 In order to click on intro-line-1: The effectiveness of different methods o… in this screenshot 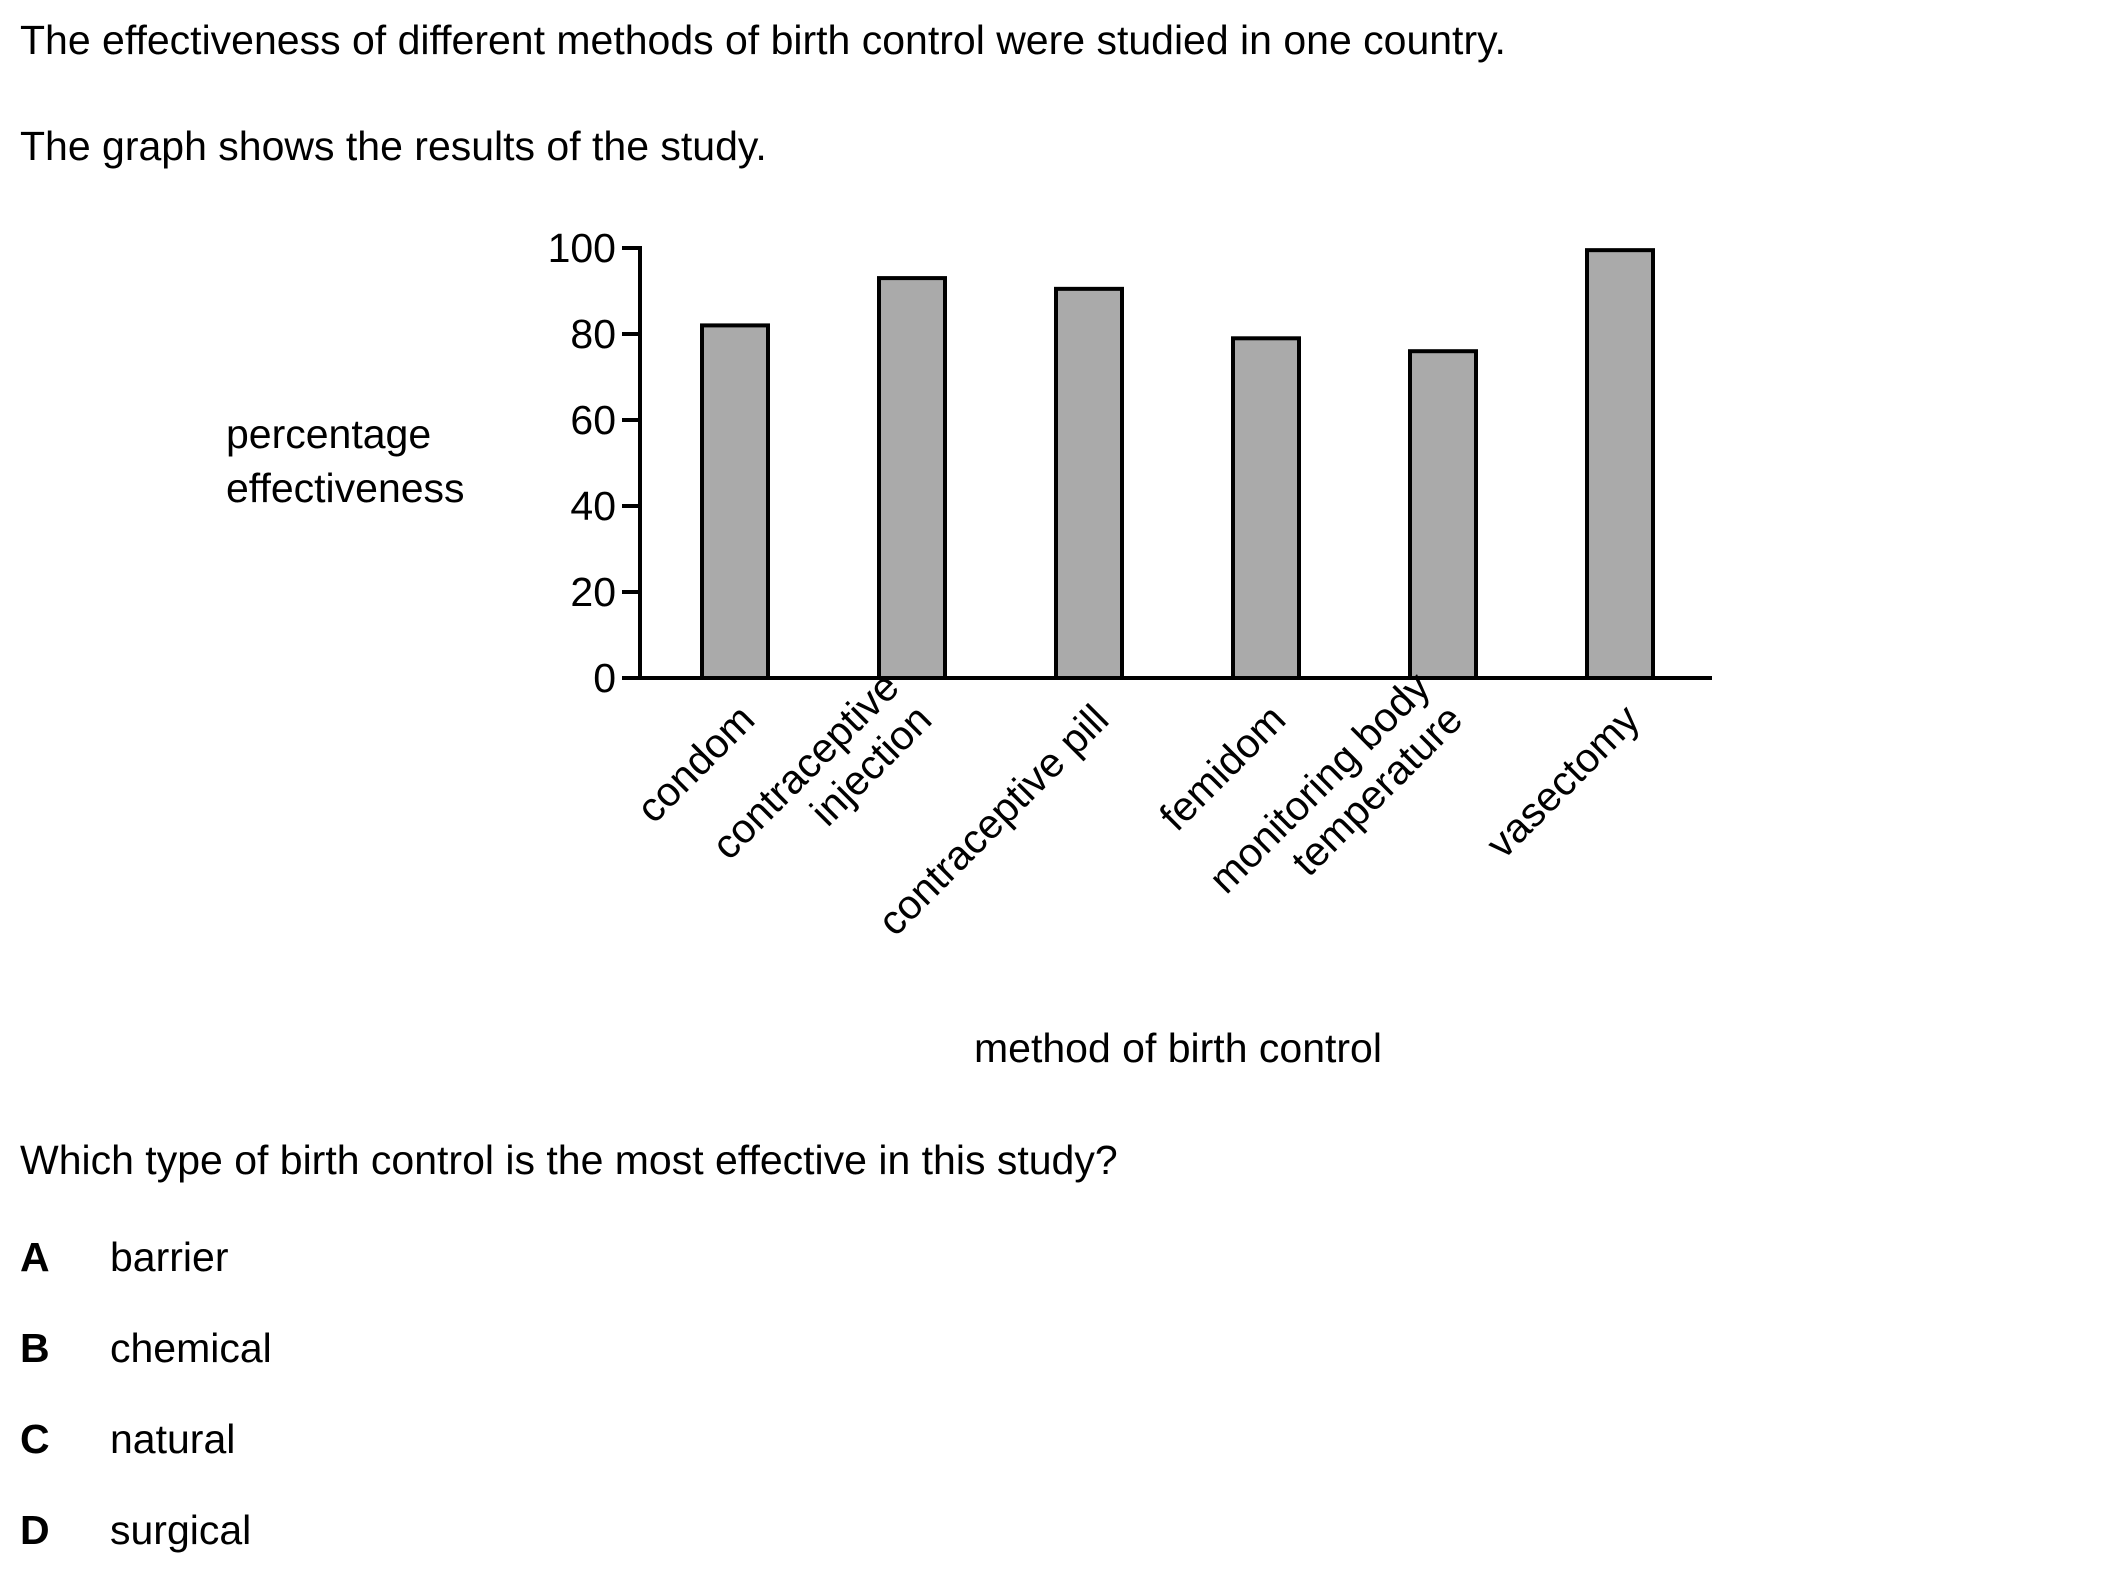, I will do `click(763, 40)`.